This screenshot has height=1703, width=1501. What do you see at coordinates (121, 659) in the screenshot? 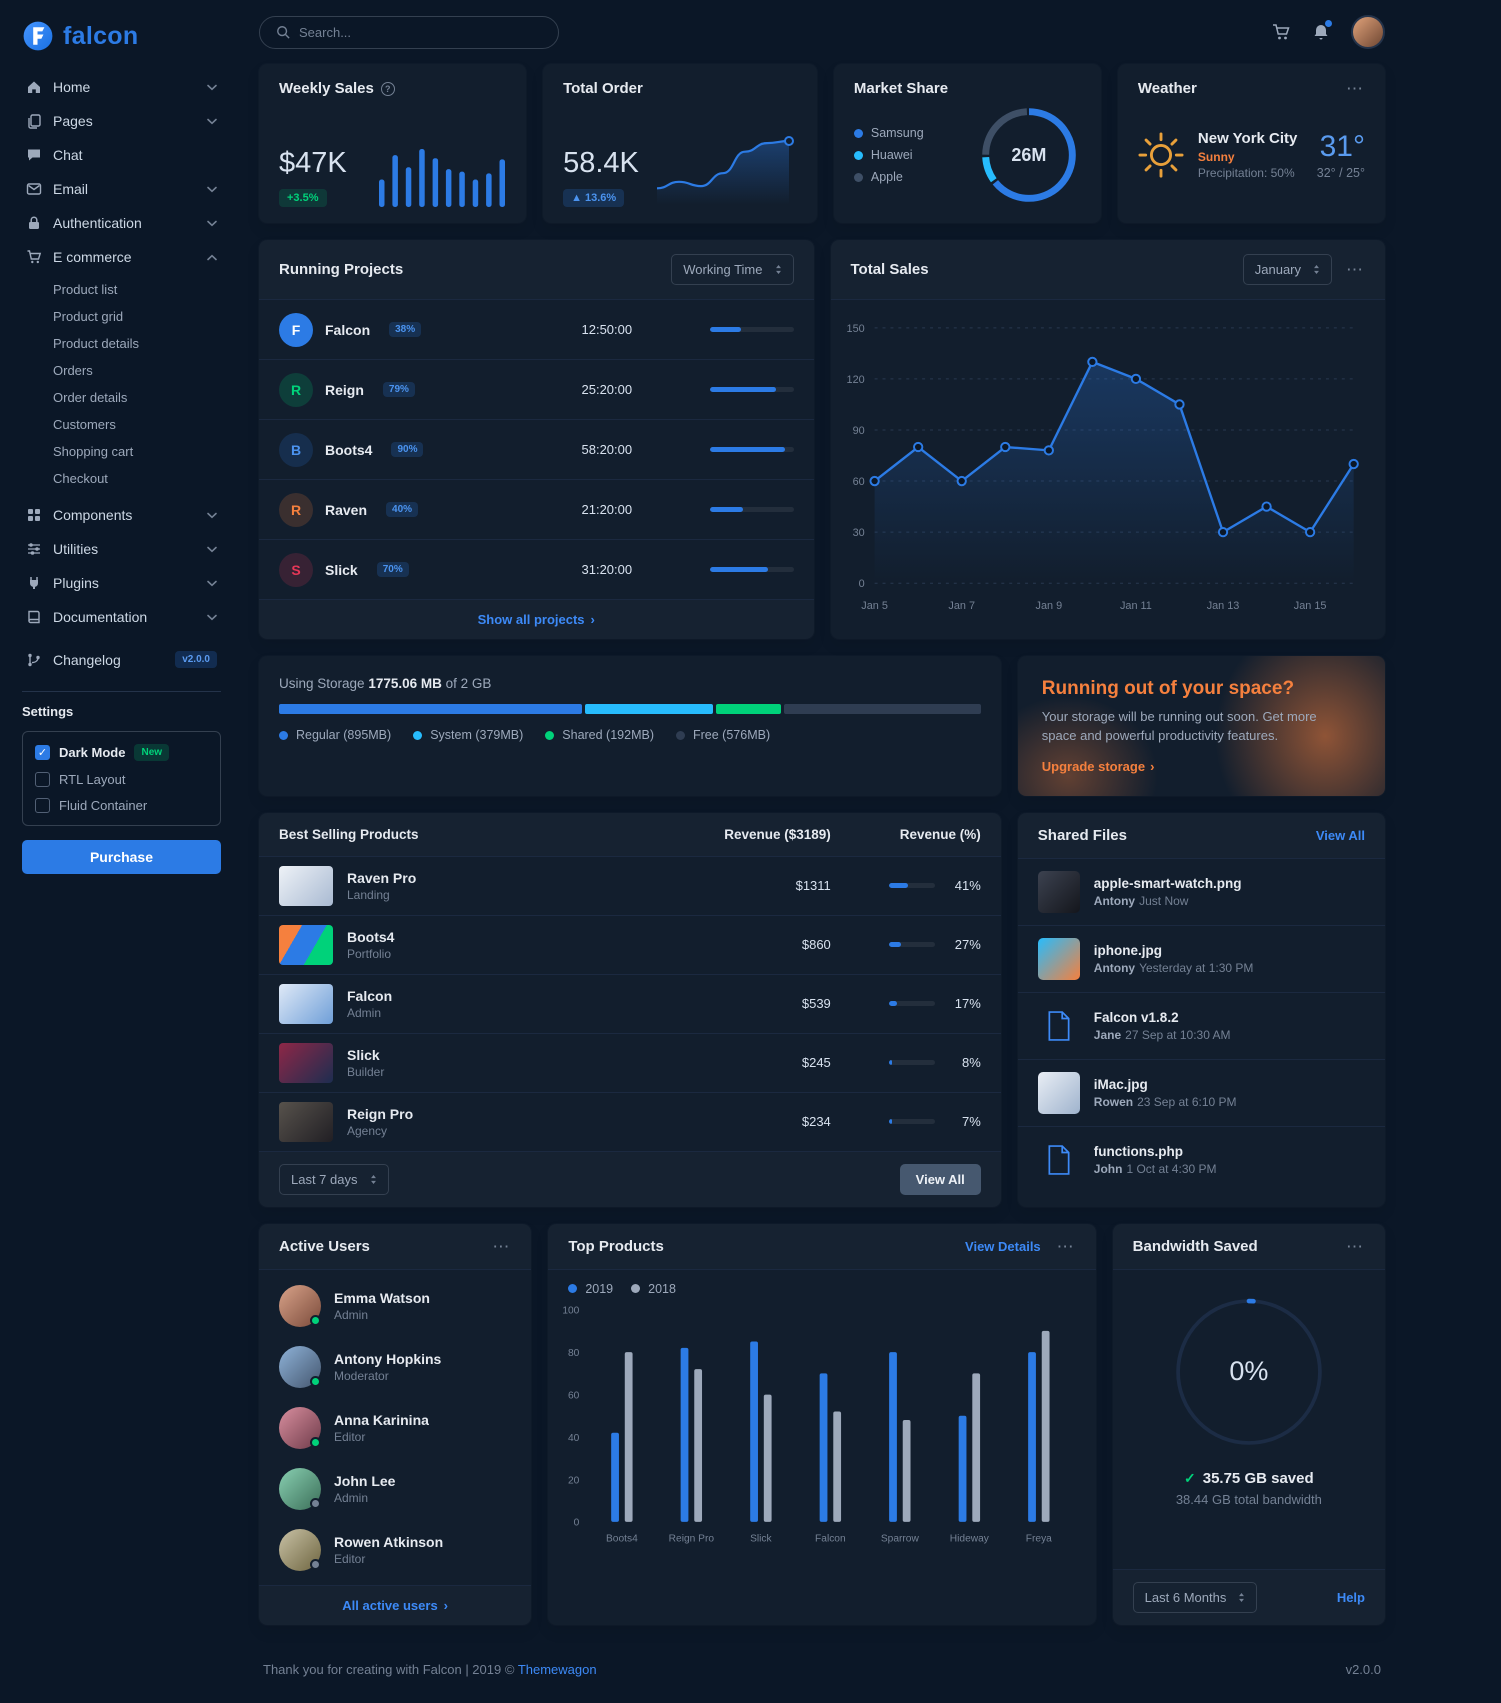
I see `sidebar-item-changelog: Changelog v2.0.0` at bounding box center [121, 659].